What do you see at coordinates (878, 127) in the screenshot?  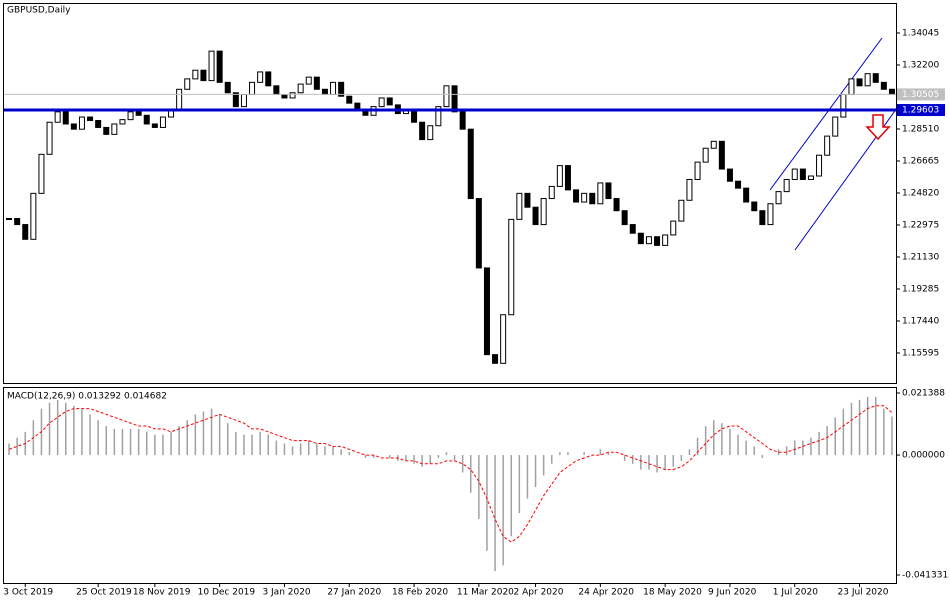 I see `down-arrow` at bounding box center [878, 127].